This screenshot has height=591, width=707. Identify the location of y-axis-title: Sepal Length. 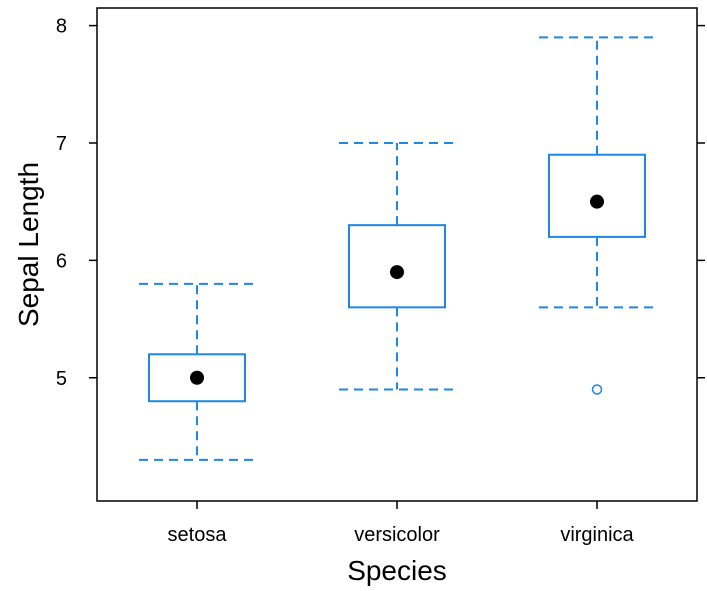
(28, 244).